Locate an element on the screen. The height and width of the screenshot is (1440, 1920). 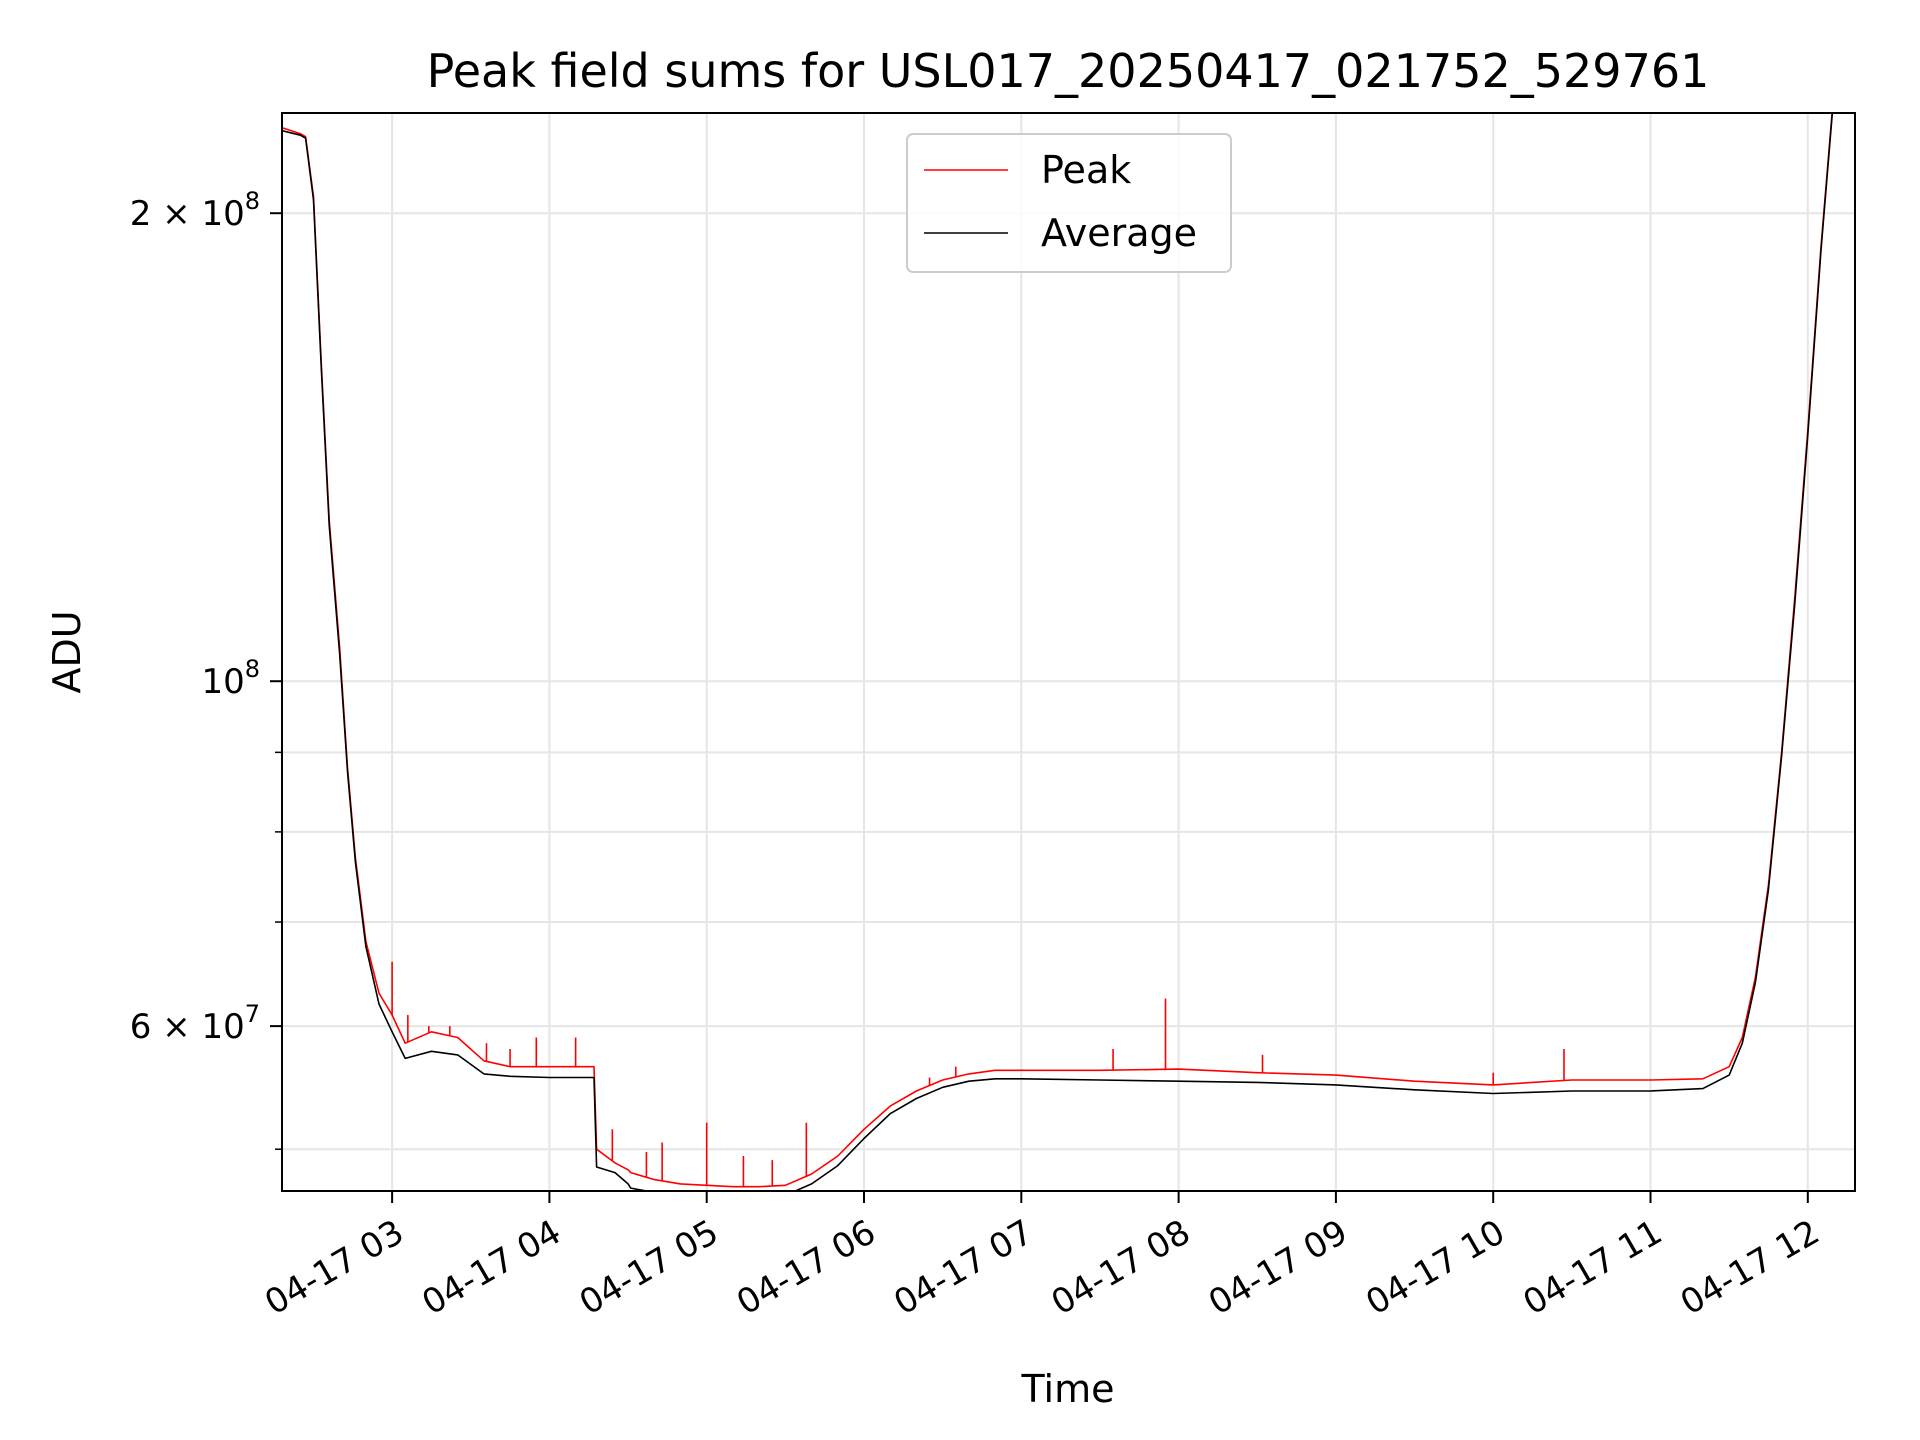
y-axis-label: ADU is located at coordinates (67, 651).